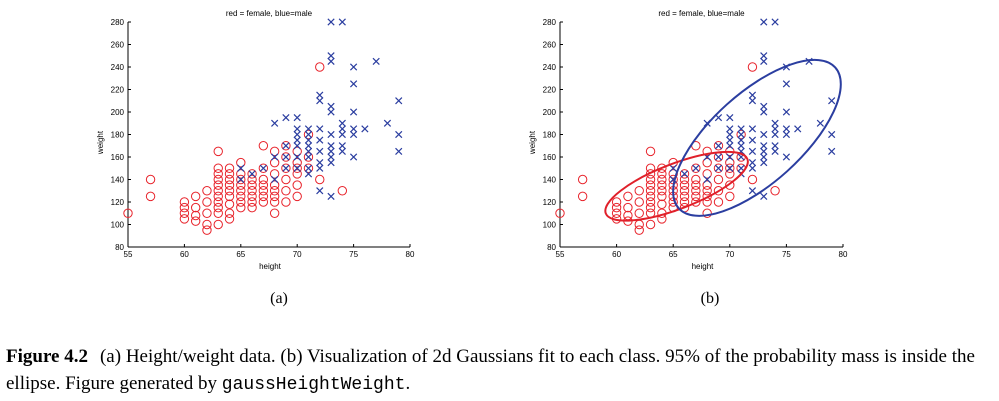 This screenshot has width=999, height=401. Describe the element at coordinates (119, 247) in the screenshot. I see `y-tick-label: 80` at that location.